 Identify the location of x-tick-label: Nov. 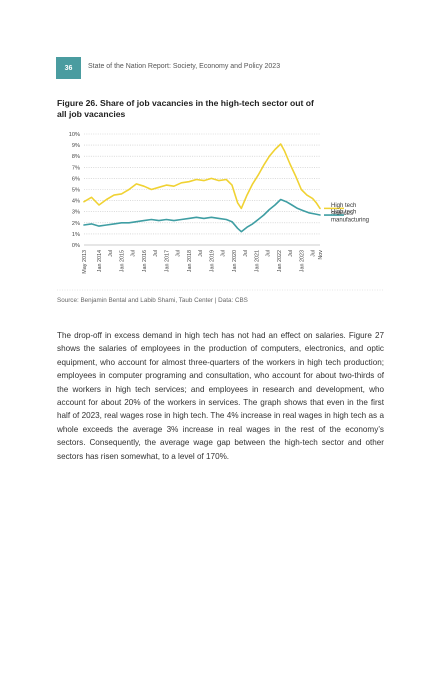
(321, 255).